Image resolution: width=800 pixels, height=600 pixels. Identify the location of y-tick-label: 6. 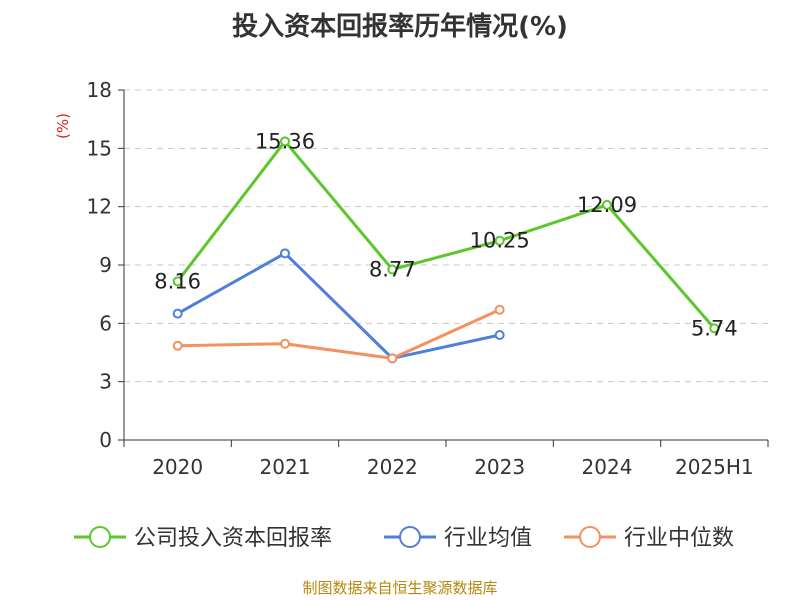
(105, 323).